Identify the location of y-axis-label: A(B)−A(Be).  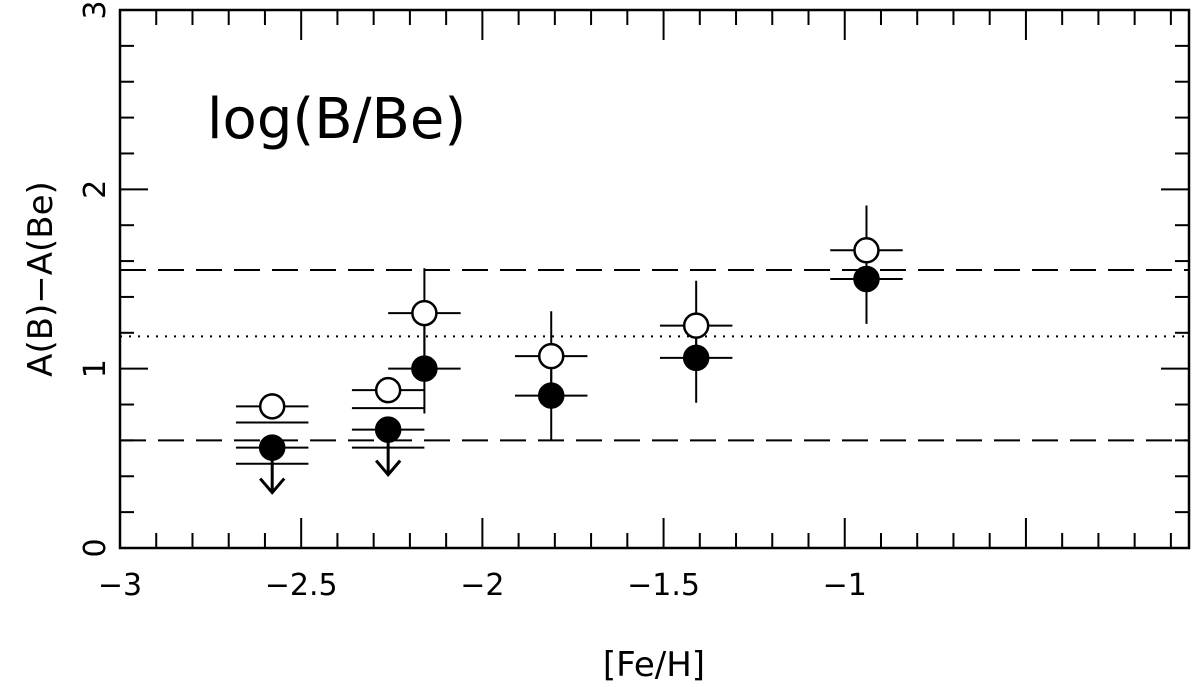
(41, 279).